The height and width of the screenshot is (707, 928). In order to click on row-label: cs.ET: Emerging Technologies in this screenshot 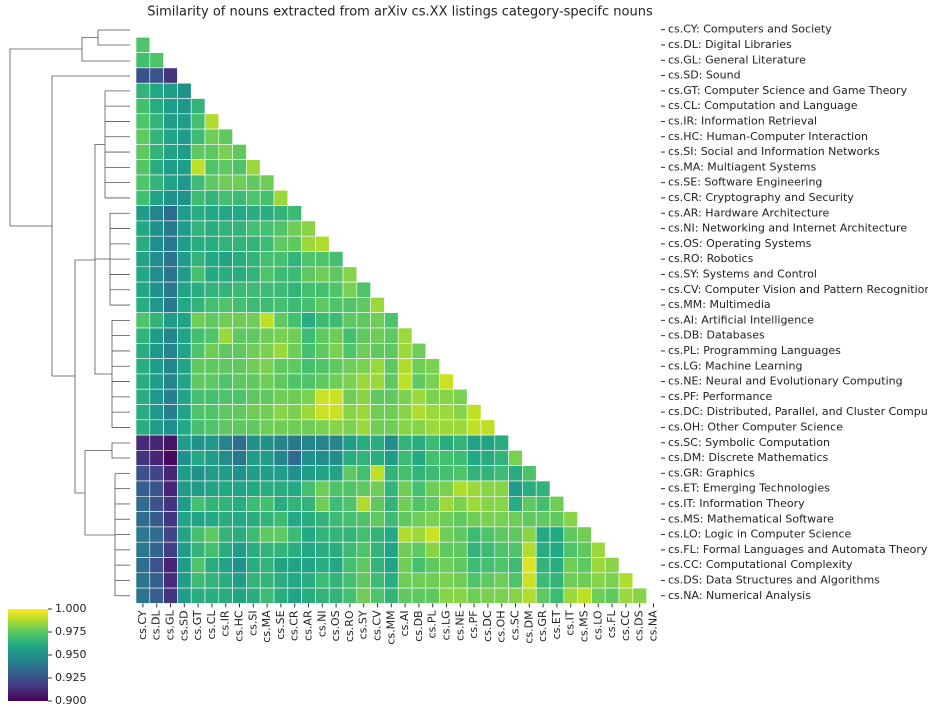, I will do `click(749, 488)`.